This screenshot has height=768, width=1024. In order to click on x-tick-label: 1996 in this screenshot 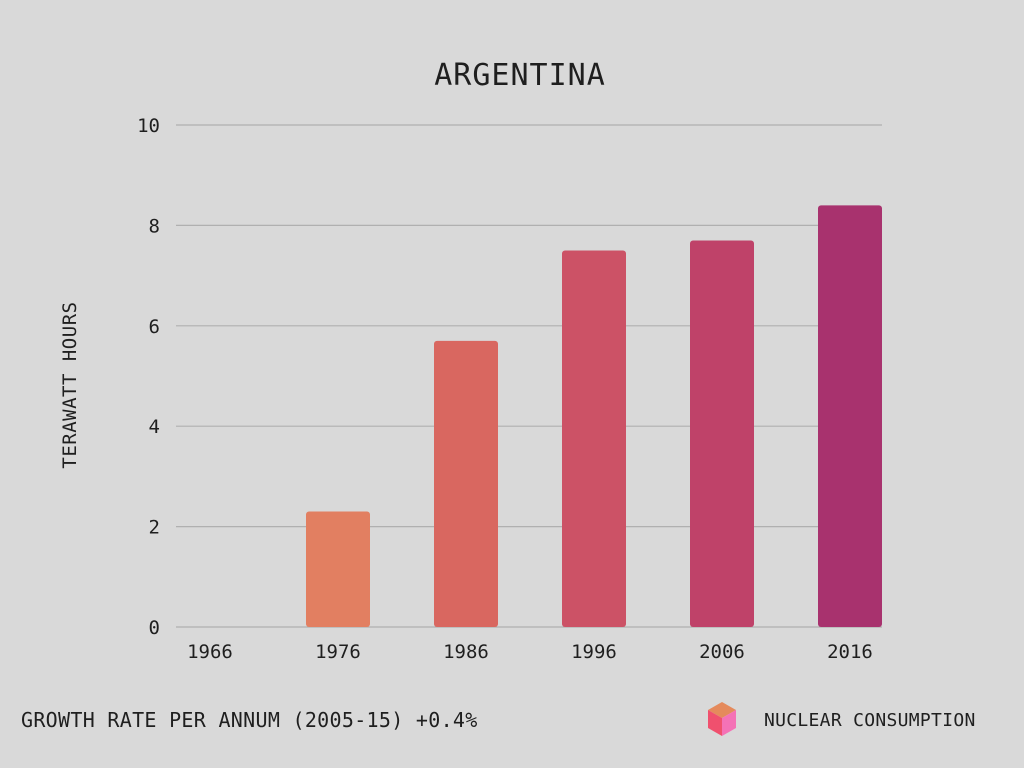, I will do `click(594, 652)`.